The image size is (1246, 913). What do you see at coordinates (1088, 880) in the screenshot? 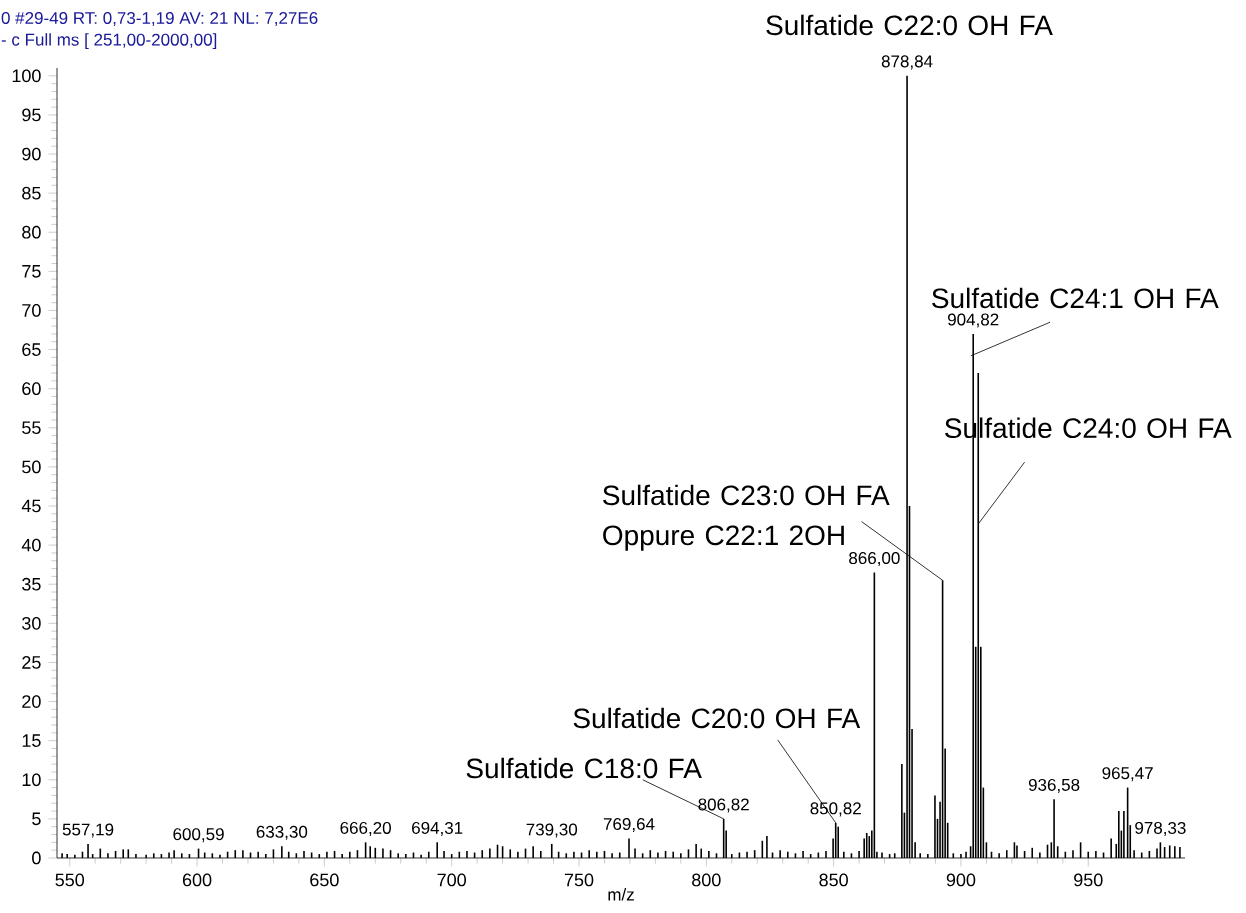
I see `x-tick-label: 950` at bounding box center [1088, 880].